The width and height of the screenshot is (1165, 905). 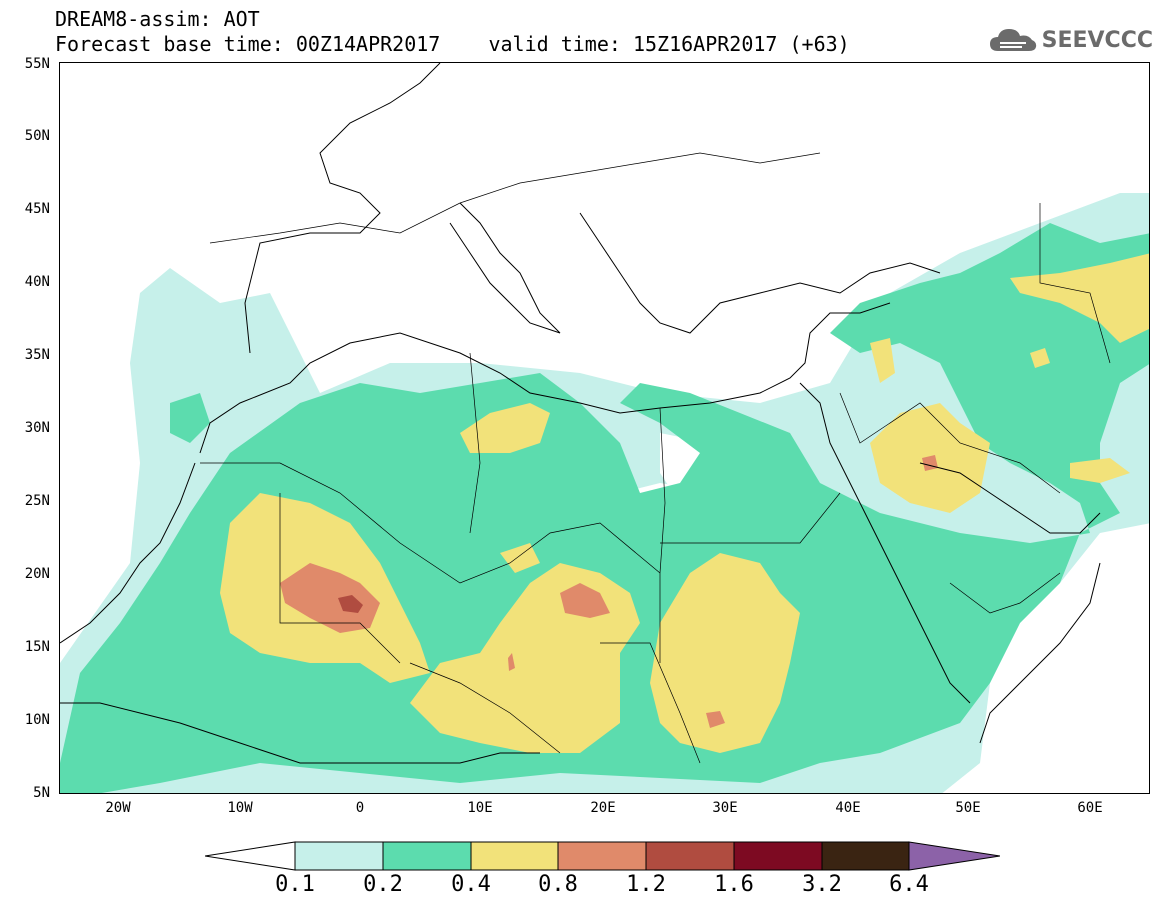 I want to click on logo-text: SEEVCCC, so click(x=1097, y=40).